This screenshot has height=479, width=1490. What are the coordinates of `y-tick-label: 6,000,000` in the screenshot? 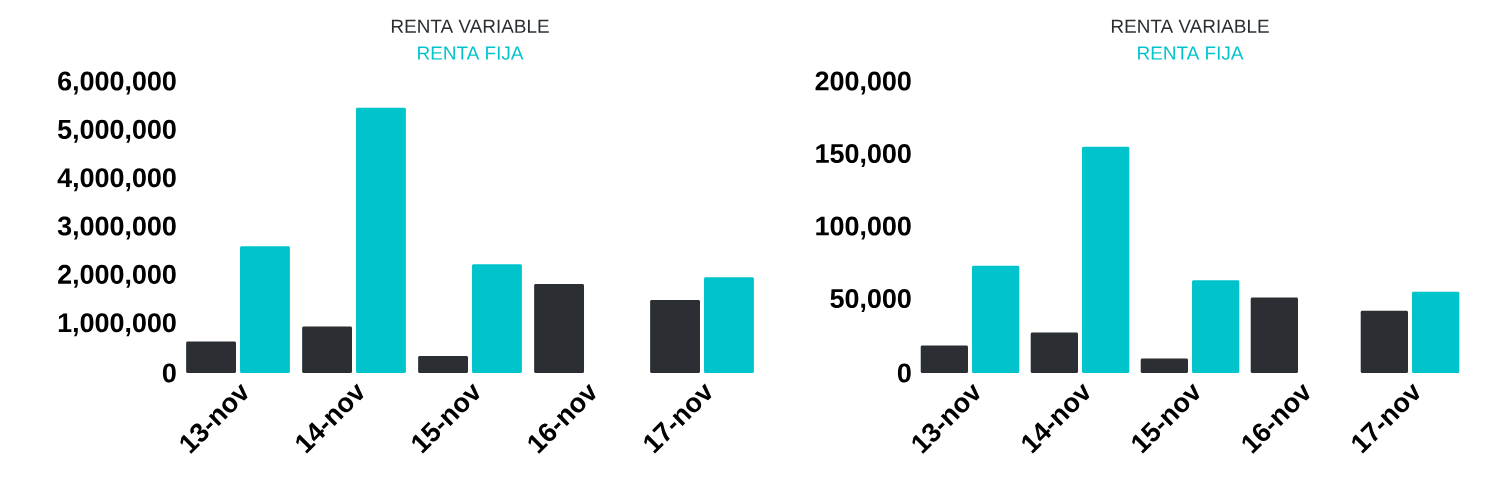 It's located at (117, 83).